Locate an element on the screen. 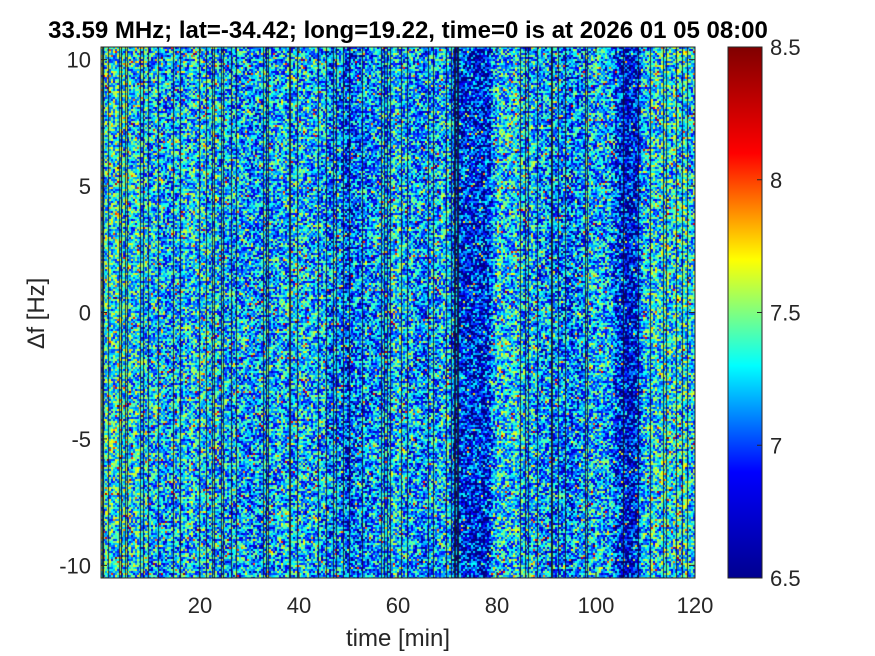 The image size is (875, 656). y-tick-label: 0 is located at coordinates (85, 313).